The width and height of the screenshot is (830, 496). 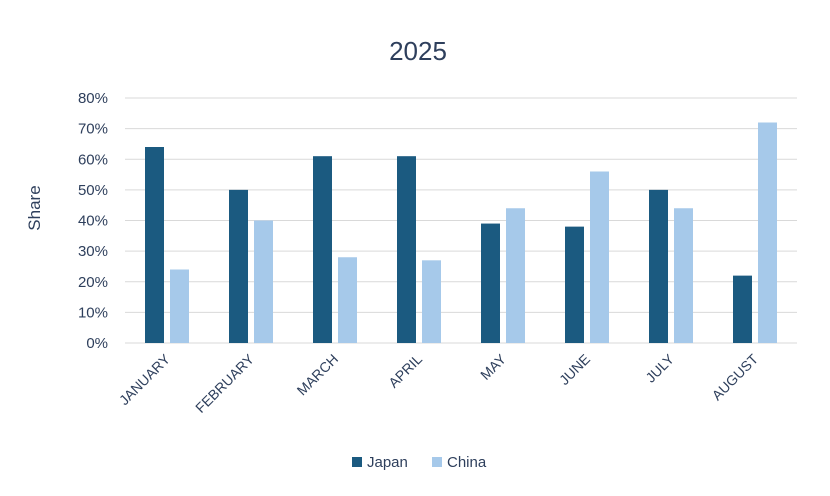 I want to click on legend: Japan China, so click(x=419, y=462).